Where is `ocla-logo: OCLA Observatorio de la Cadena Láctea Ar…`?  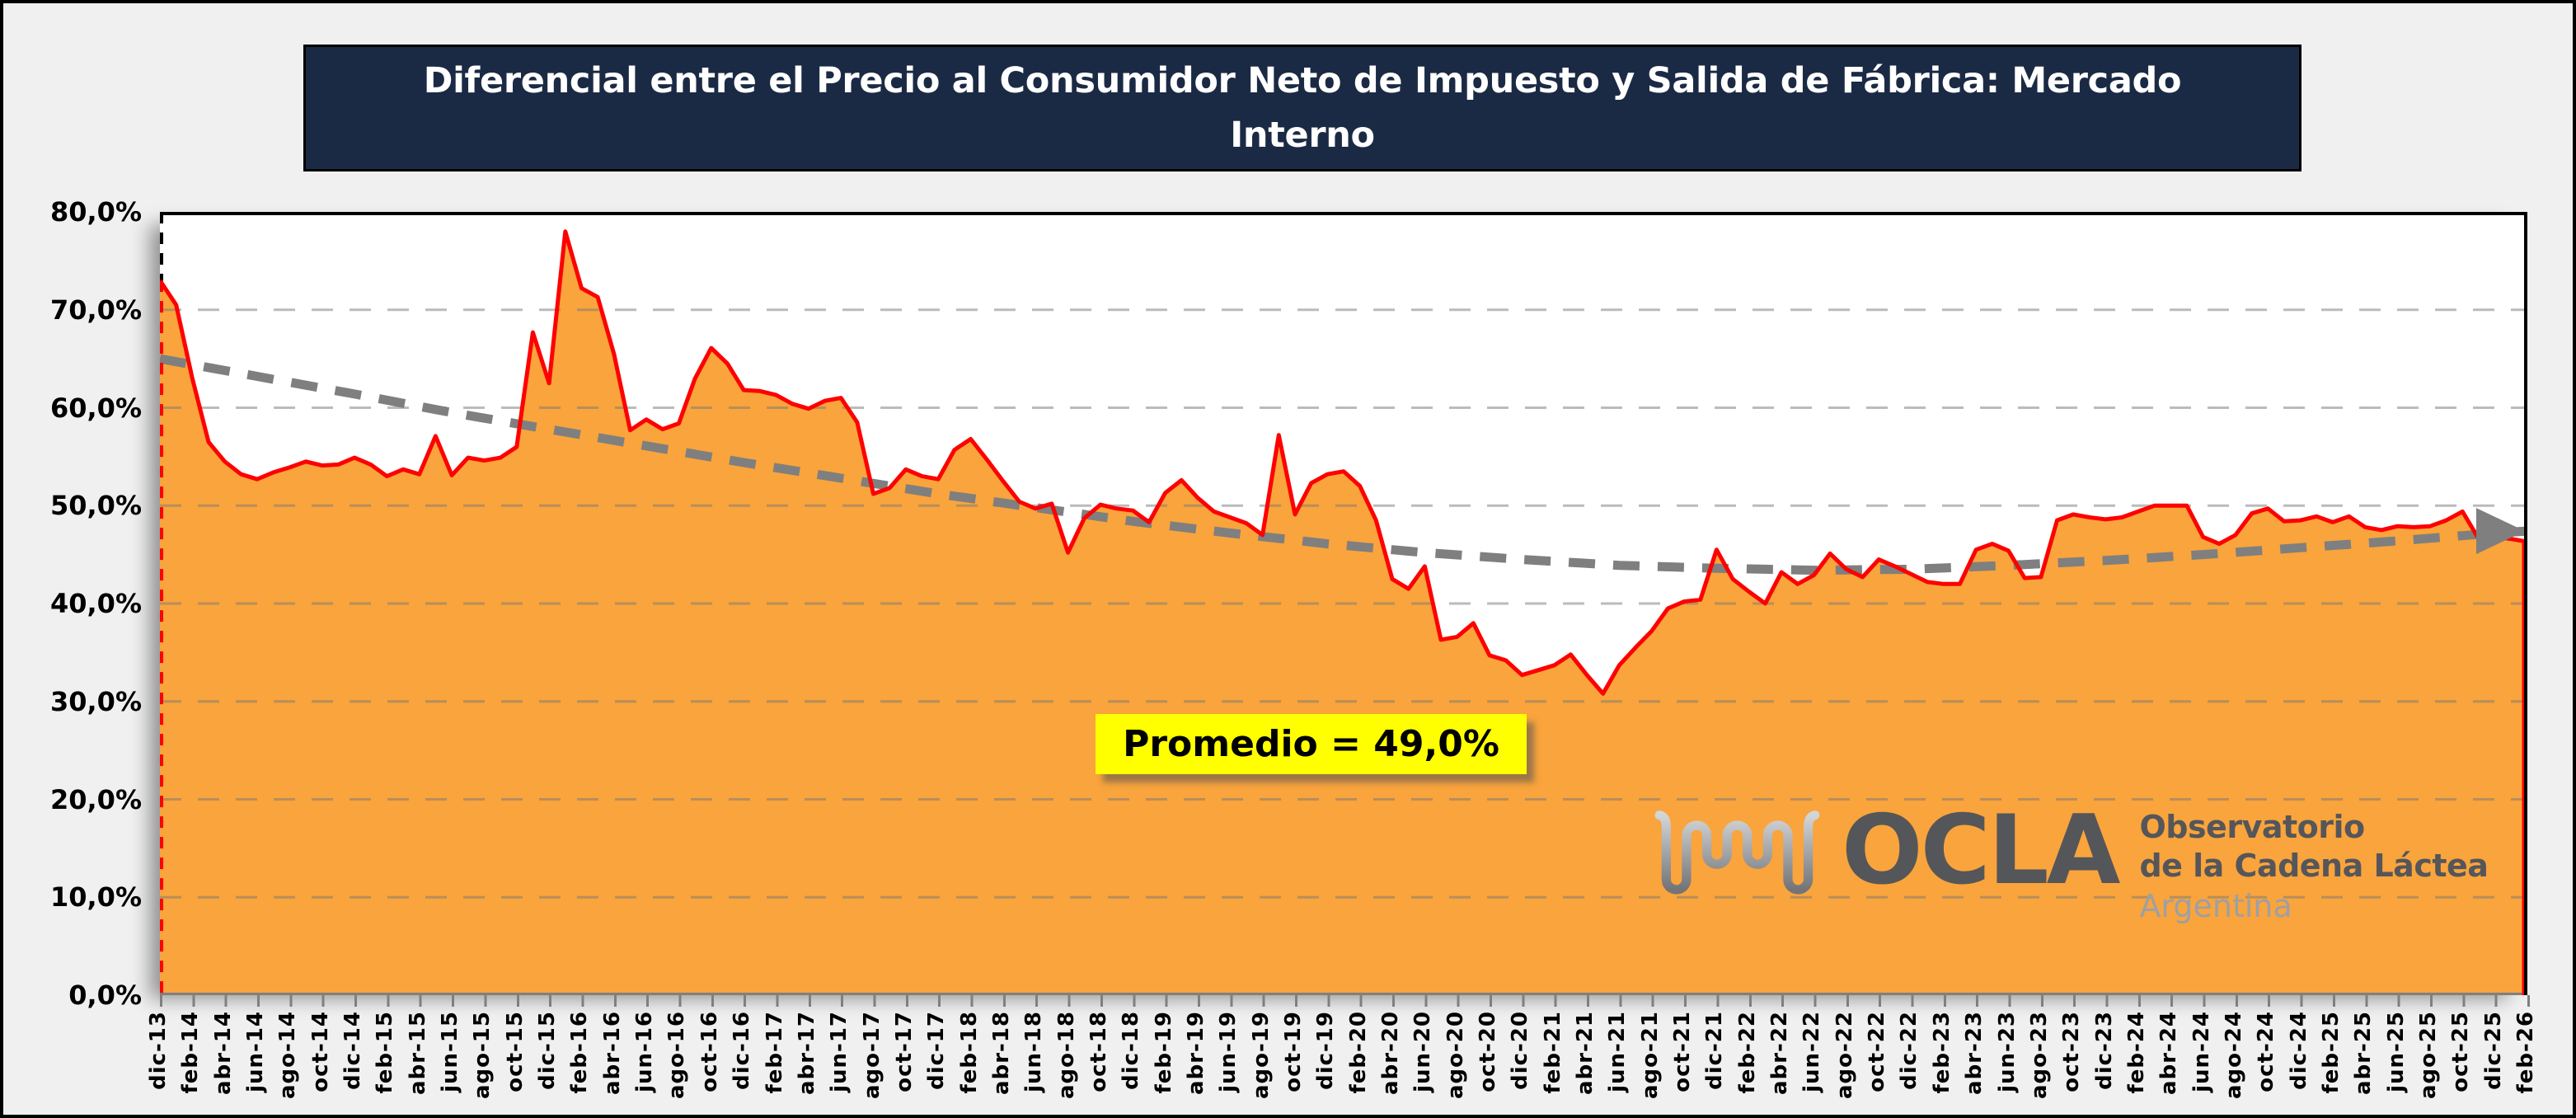
ocla-logo: OCLA Observatorio de la Cadena Láctea Ar… is located at coordinates (2071, 861).